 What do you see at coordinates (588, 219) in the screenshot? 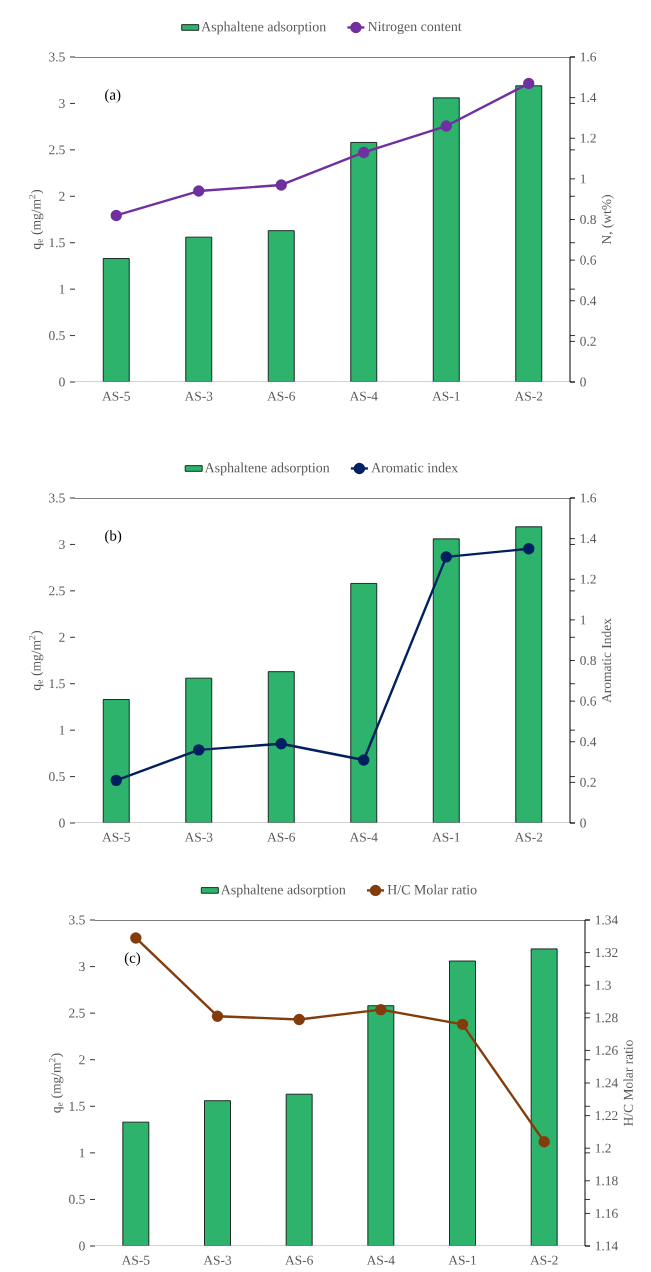
I see `y2-tick-label: 0.8` at bounding box center [588, 219].